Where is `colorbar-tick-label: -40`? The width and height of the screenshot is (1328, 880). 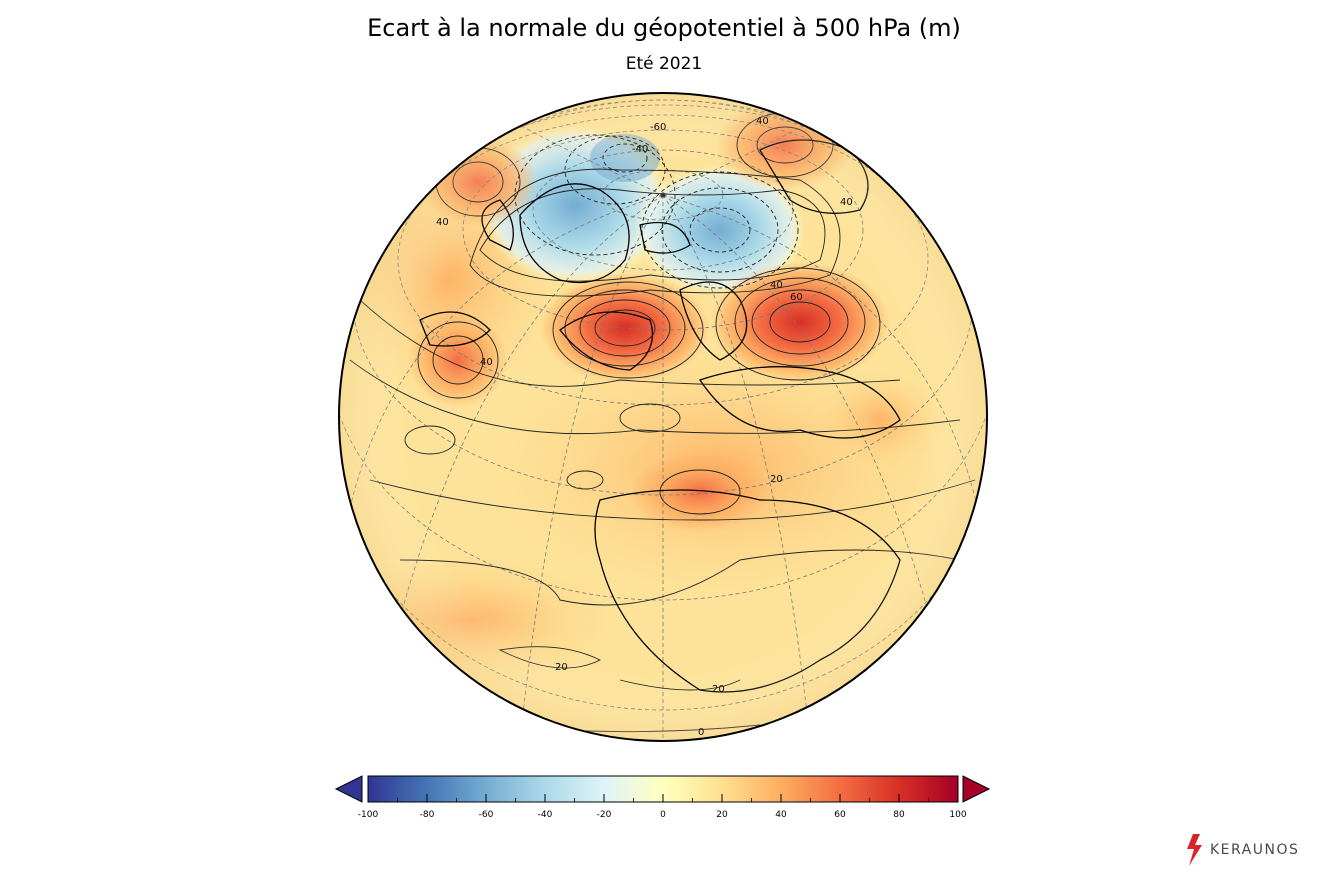
colorbar-tick-label: -40 is located at coordinates (545, 815).